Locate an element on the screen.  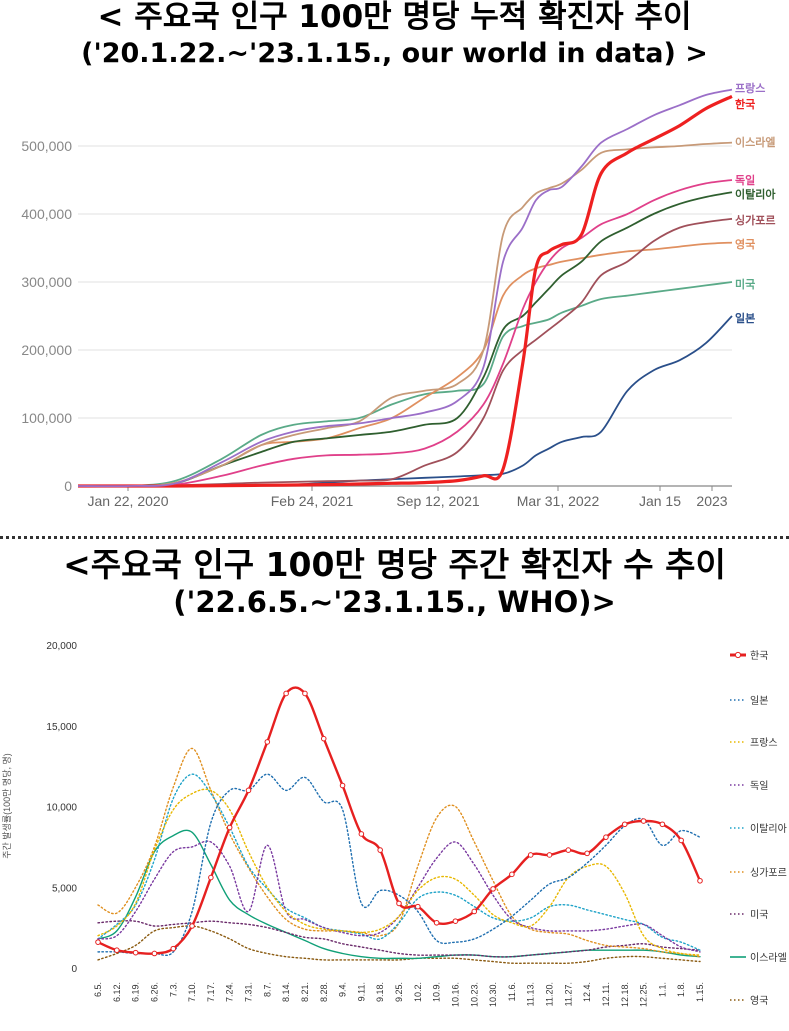
chart2-x-tick-label: 8.28. is located at coordinates (324, 992).